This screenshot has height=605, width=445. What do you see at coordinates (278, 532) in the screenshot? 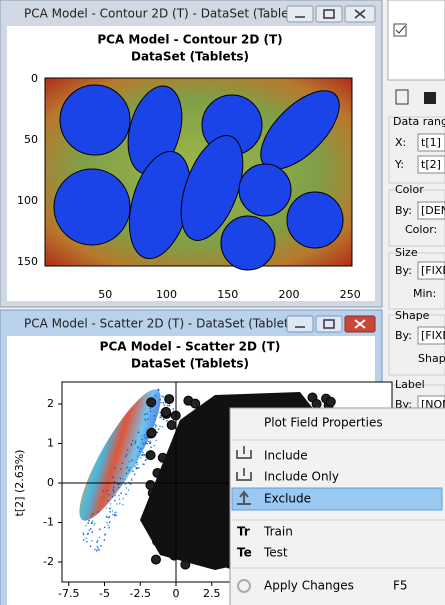
I see `menu-item: Train` at bounding box center [278, 532].